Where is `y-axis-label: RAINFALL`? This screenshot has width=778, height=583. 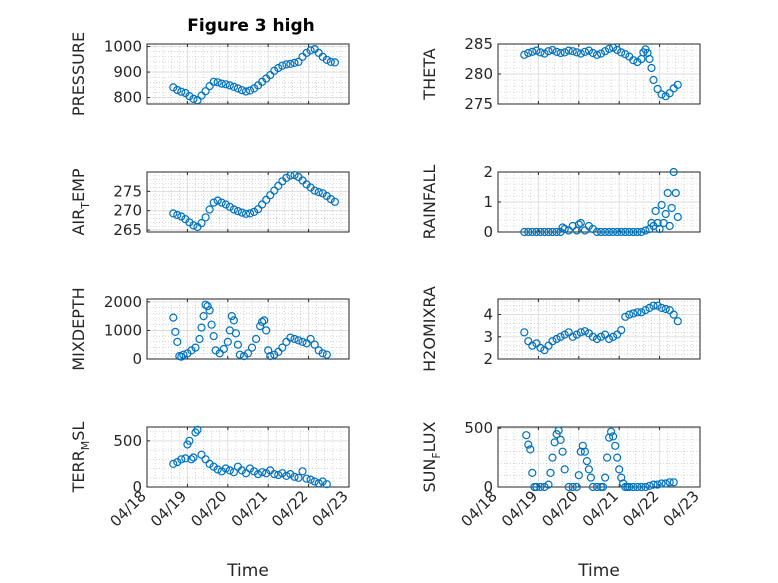
y-axis-label: RAINFALL is located at coordinates (429, 202).